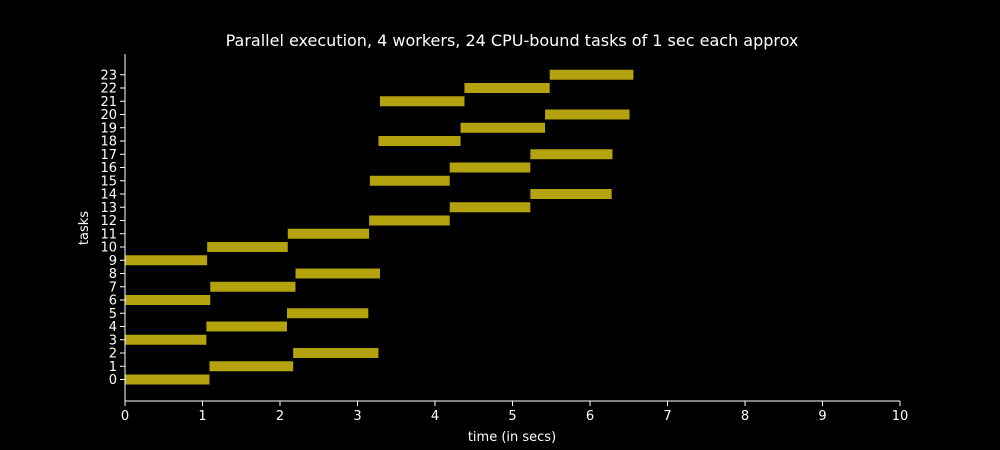 This screenshot has height=450, width=1000. I want to click on y-tick-label: 13, so click(108, 208).